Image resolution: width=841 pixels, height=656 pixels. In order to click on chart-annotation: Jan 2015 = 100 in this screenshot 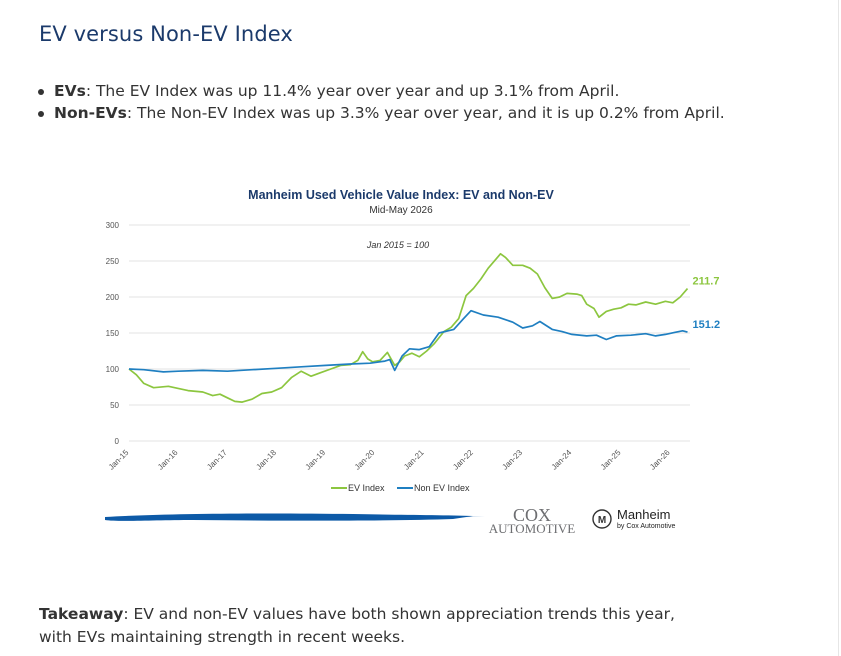, I will do `click(397, 245)`.